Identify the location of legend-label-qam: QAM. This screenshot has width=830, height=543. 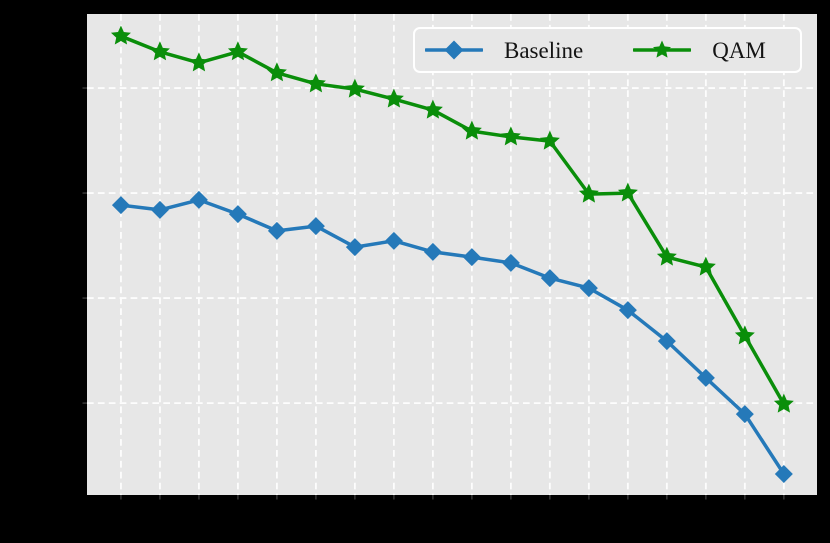
(739, 50).